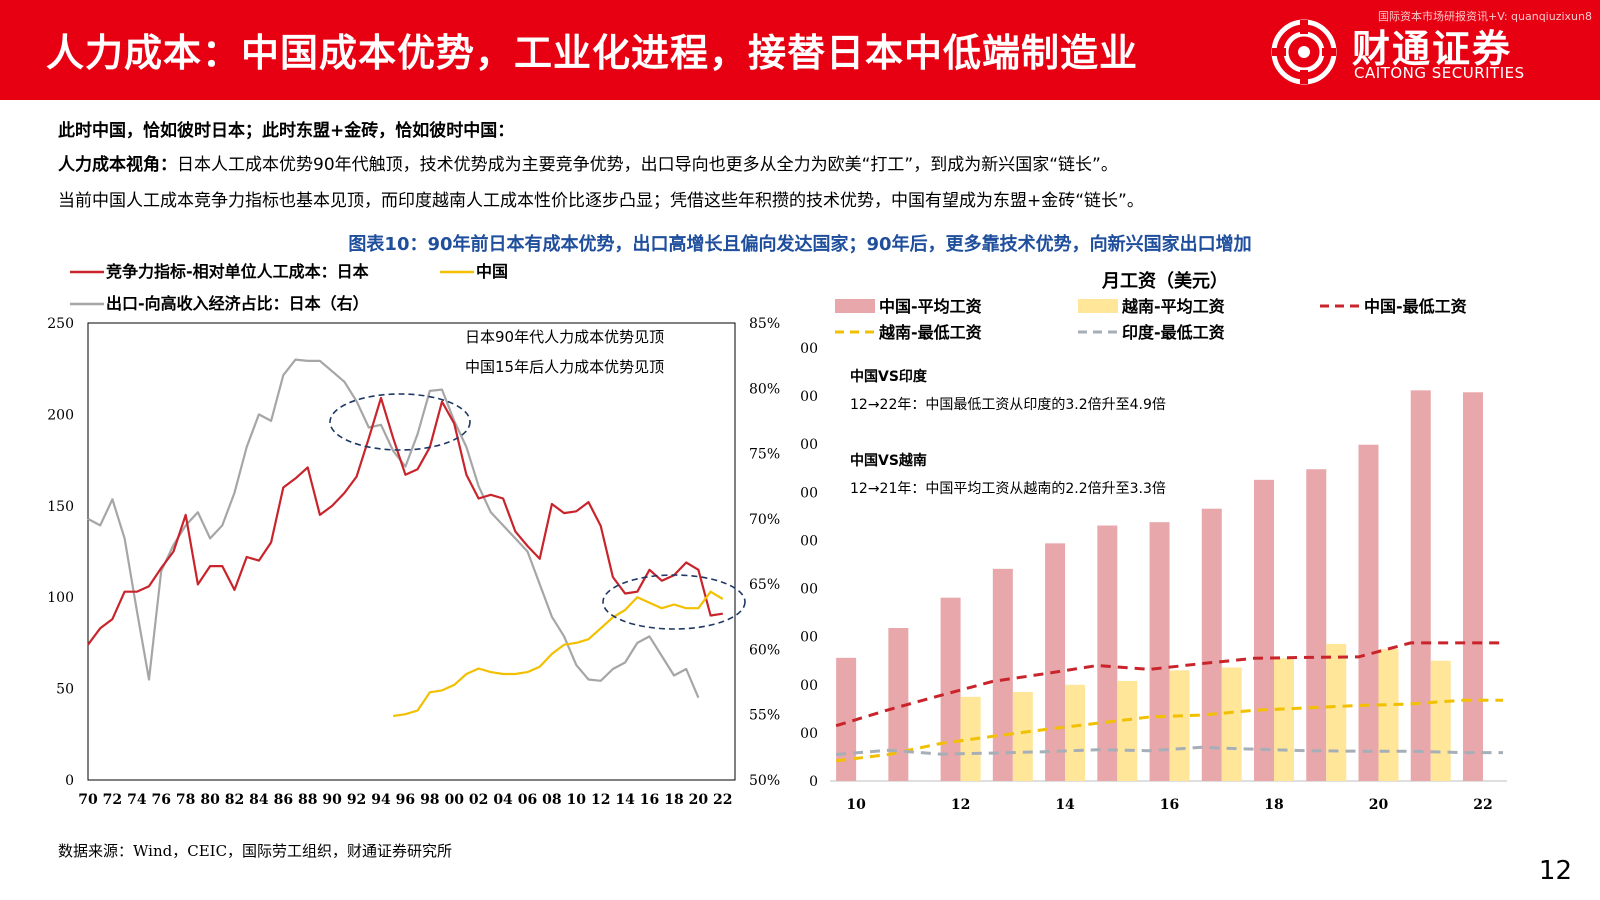 Image resolution: width=1600 pixels, height=900 pixels. What do you see at coordinates (60, 415) in the screenshot?
I see `y-left-tick-label: 200` at bounding box center [60, 415].